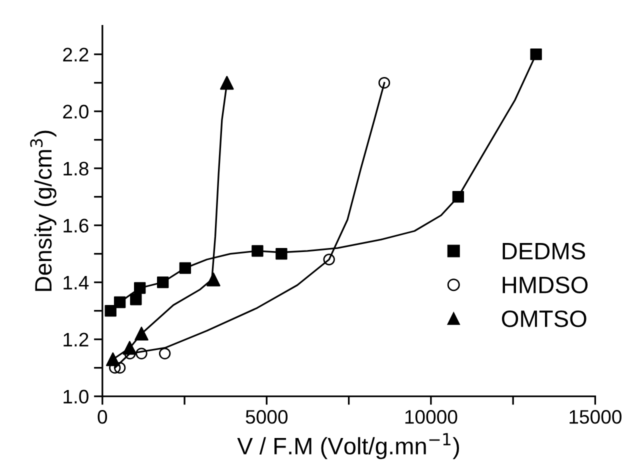 The height and width of the screenshot is (469, 640). What do you see at coordinates (76, 169) in the screenshot?
I see `y-tick-label: 1.8` at bounding box center [76, 169].